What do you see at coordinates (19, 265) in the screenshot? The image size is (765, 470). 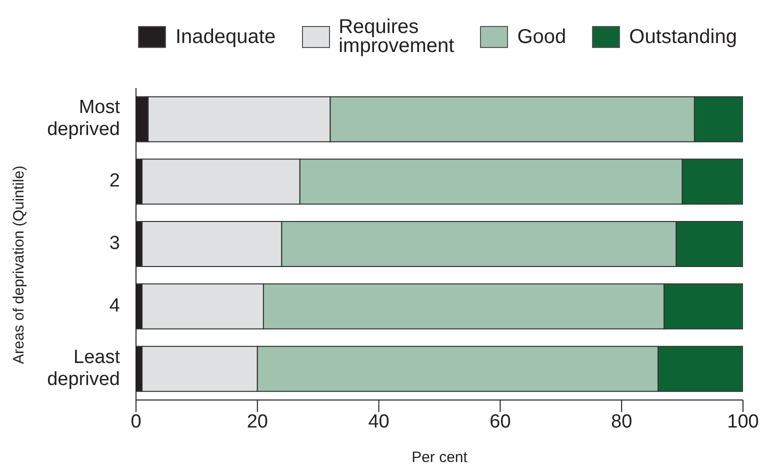 I see `y-axis-title: Areas of deprivation (Quintile)` at bounding box center [19, 265].